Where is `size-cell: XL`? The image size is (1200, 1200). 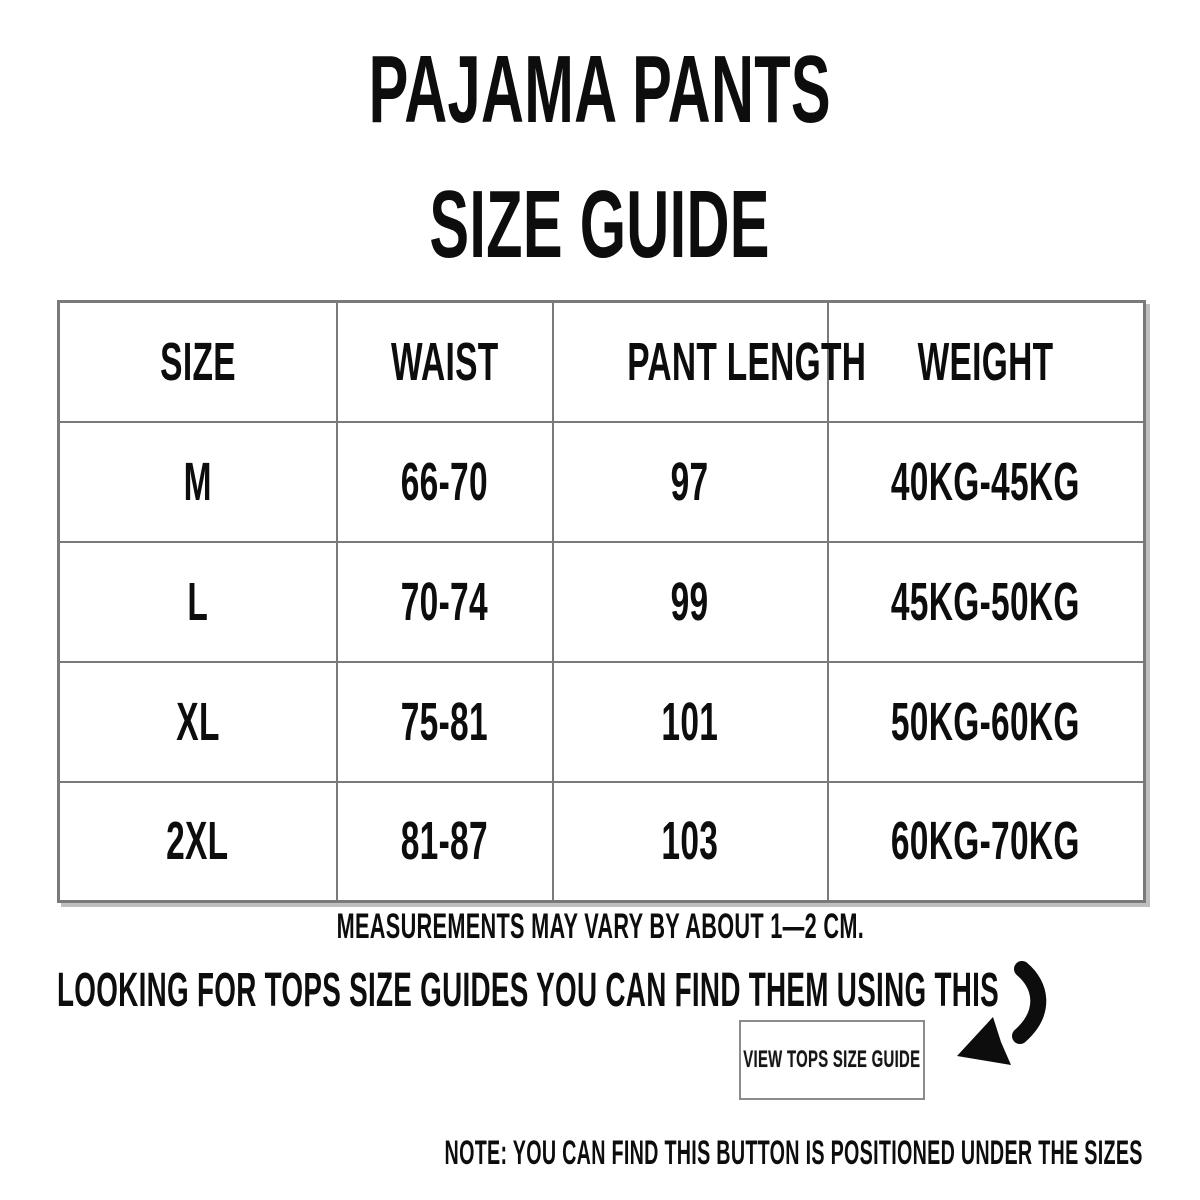 size-cell: XL is located at coordinates (197, 721).